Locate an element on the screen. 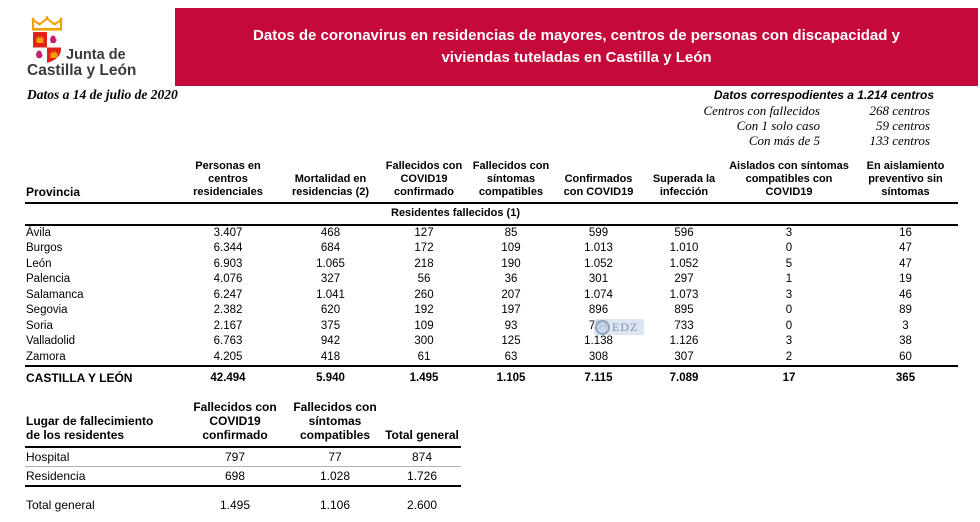 The width and height of the screenshot is (980, 522). cell: 468 is located at coordinates (330, 232).